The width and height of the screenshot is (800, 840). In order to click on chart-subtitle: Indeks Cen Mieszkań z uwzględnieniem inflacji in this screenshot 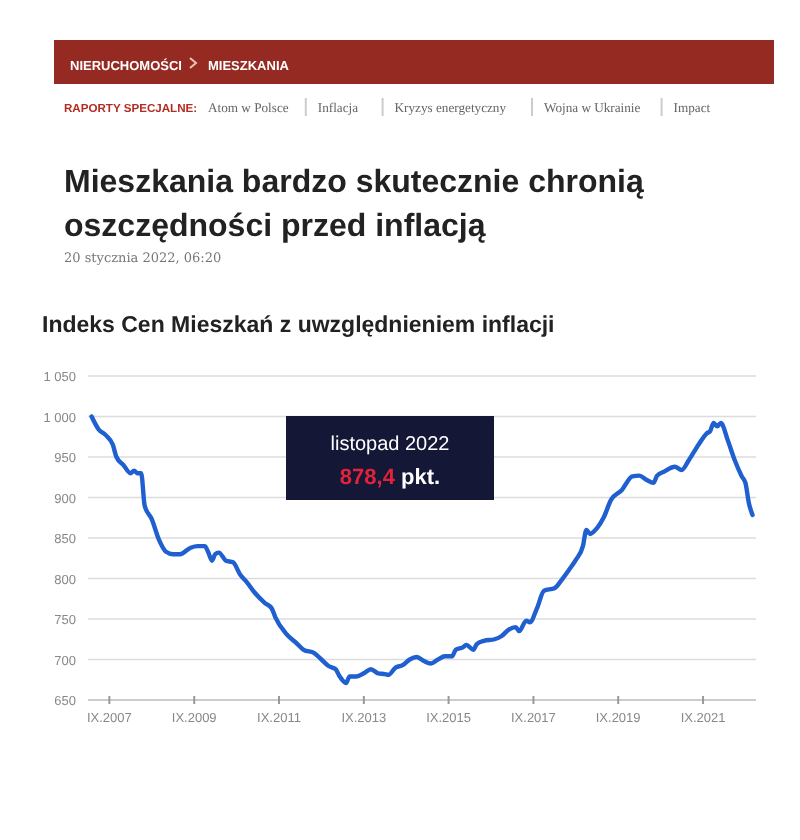, I will do `click(298, 326)`.